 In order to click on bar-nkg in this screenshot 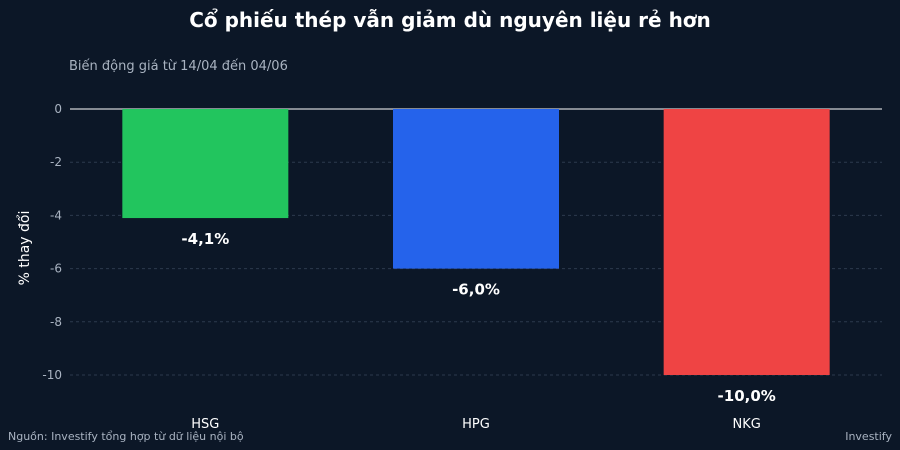, I will do `click(746, 242)`.